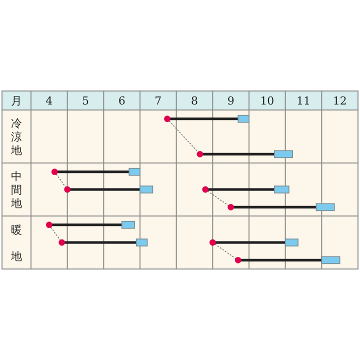 The height and width of the screenshot is (360, 360). What do you see at coordinates (339, 101) in the screenshot?
I see `x-tick-label: 12` at bounding box center [339, 101].